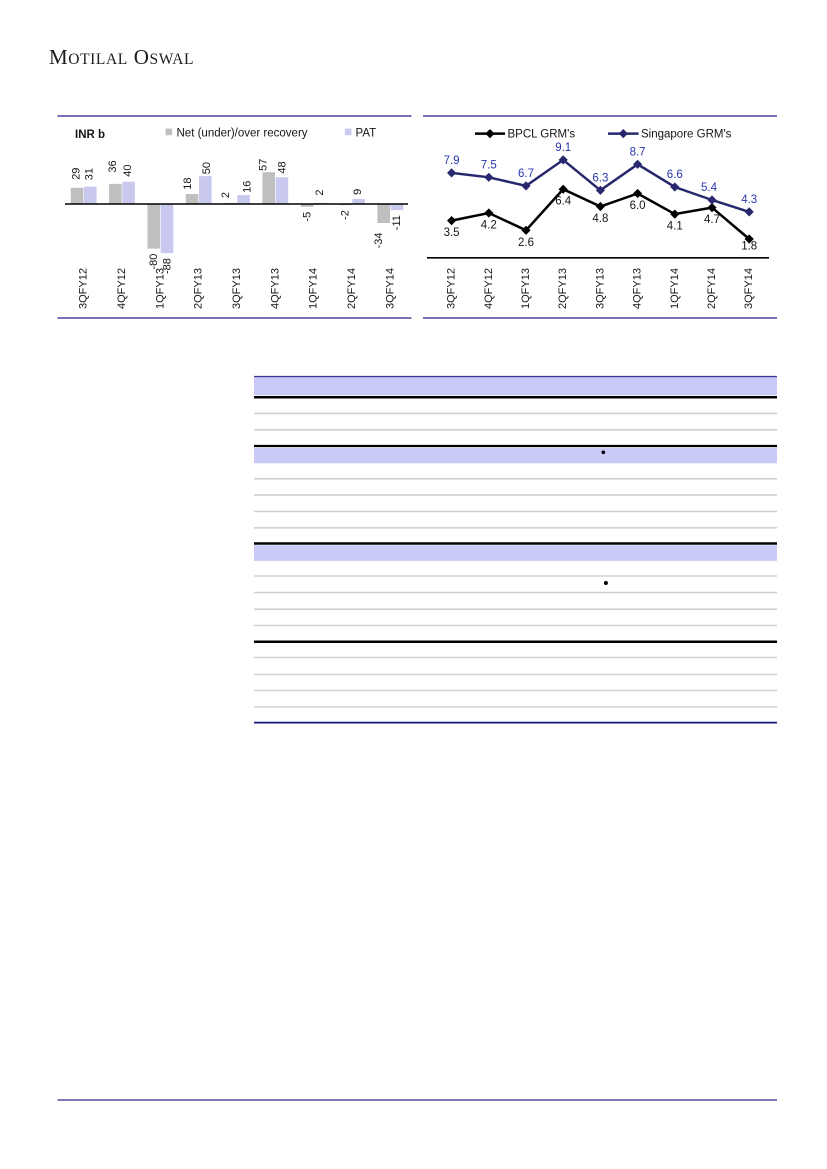  I want to click on svg-text: 6.0, so click(638, 206).